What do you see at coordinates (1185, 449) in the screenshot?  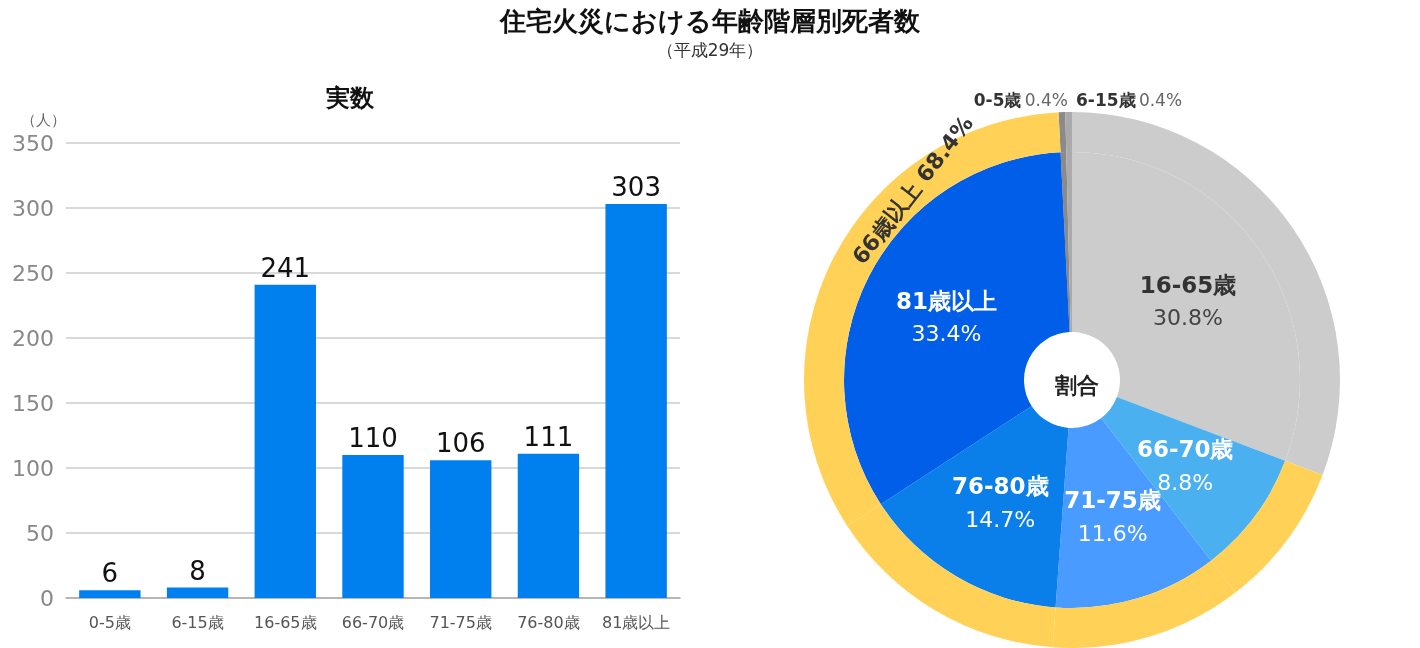 I see `slice-label: 66-70歳` at bounding box center [1185, 449].